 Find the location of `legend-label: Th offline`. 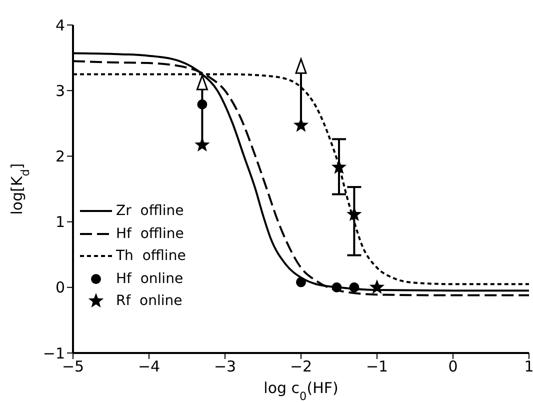

legend-label: Th offline is located at coordinates (151, 256).